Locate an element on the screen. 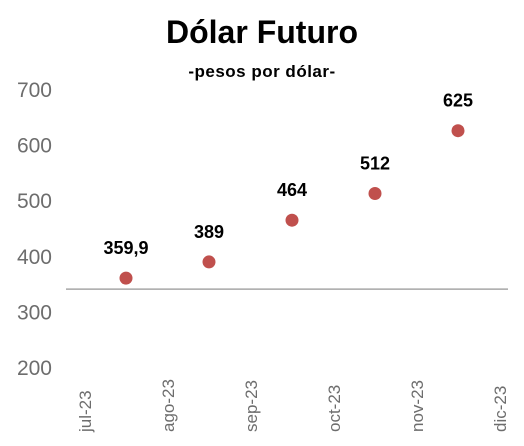 The width and height of the screenshot is (524, 446). x-tick-label: nov-23 is located at coordinates (417, 406).